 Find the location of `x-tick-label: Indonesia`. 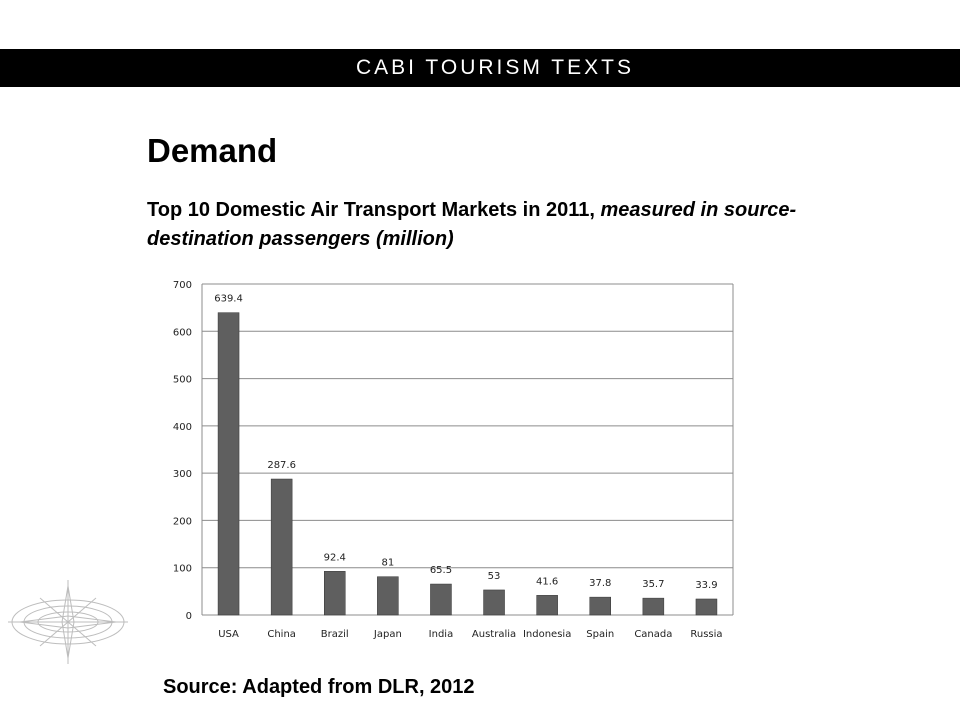

x-tick-label: Indonesia is located at coordinates (547, 634).